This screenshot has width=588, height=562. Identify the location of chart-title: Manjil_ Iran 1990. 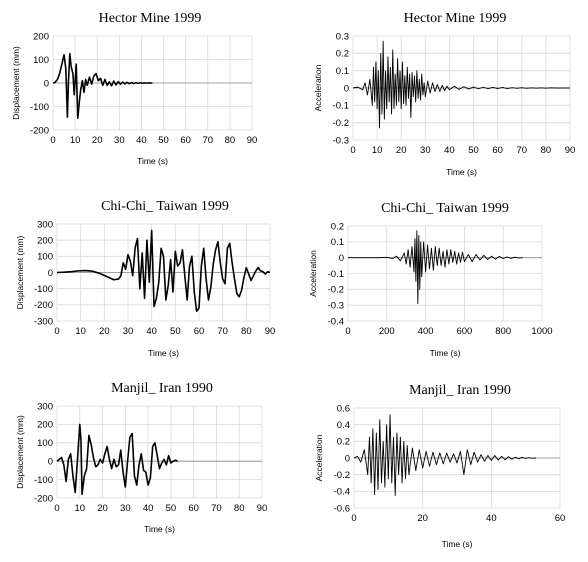
(460, 390).